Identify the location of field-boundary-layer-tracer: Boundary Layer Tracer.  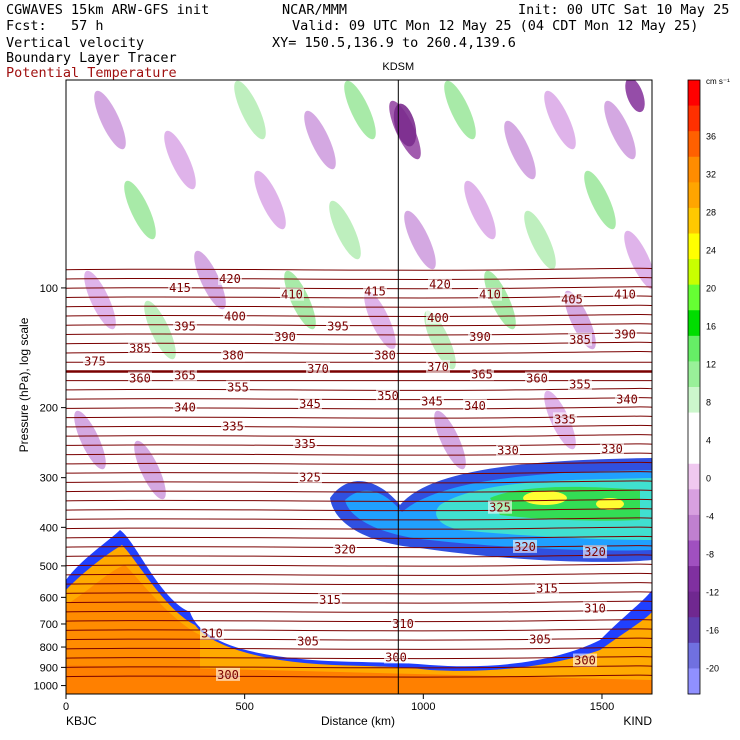
(91, 58).